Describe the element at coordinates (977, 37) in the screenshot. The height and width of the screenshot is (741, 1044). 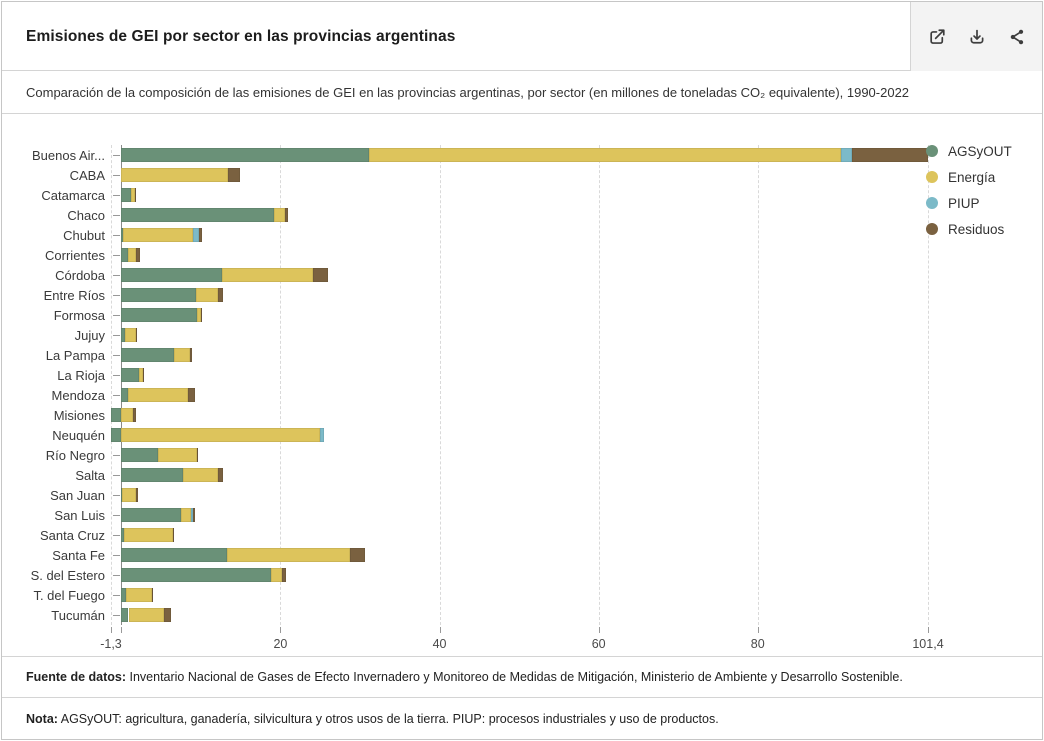
I see `download-button` at that location.